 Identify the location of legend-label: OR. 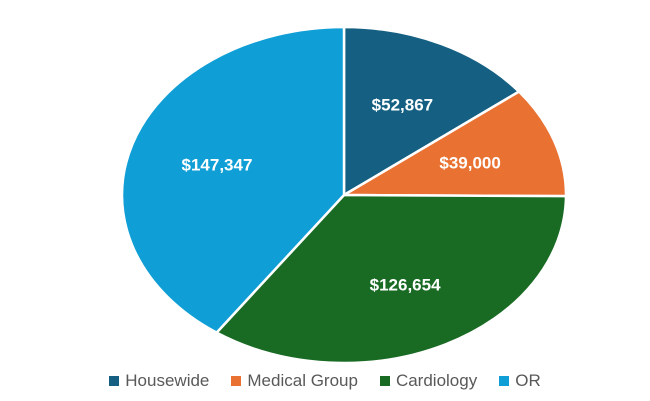
(528, 380).